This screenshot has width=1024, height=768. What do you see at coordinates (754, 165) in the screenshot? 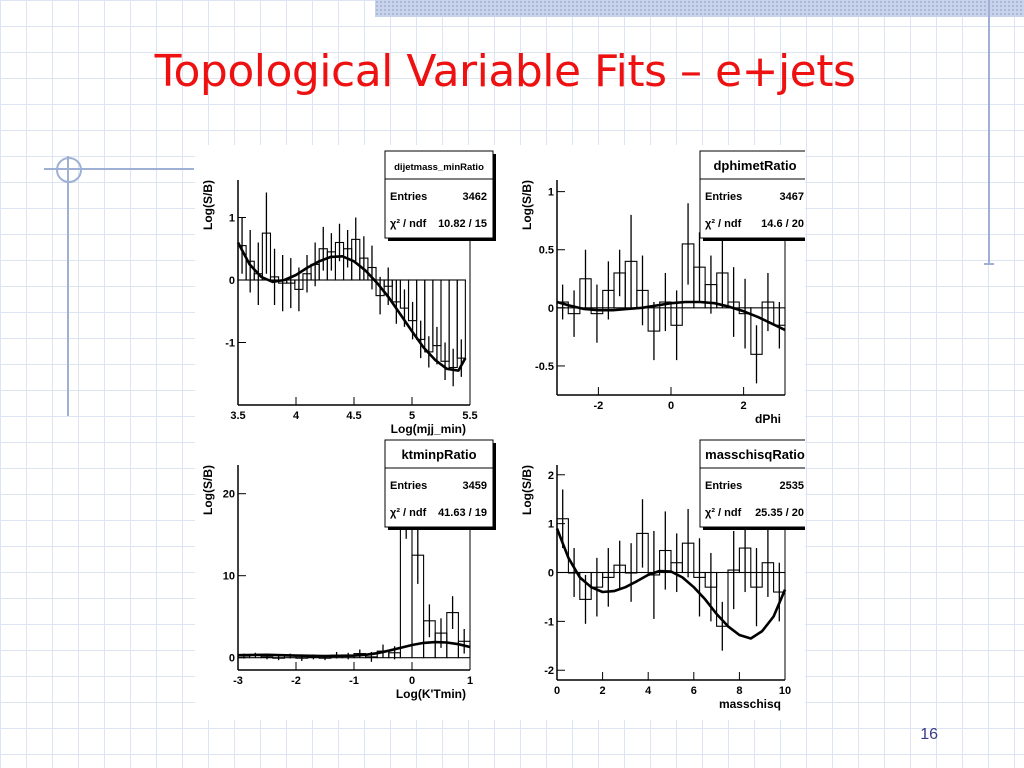
I see `histogram-name: dphimetRatio` at bounding box center [754, 165].